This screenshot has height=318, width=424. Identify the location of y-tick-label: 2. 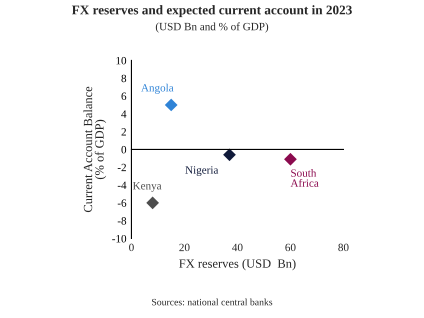
(124, 132).